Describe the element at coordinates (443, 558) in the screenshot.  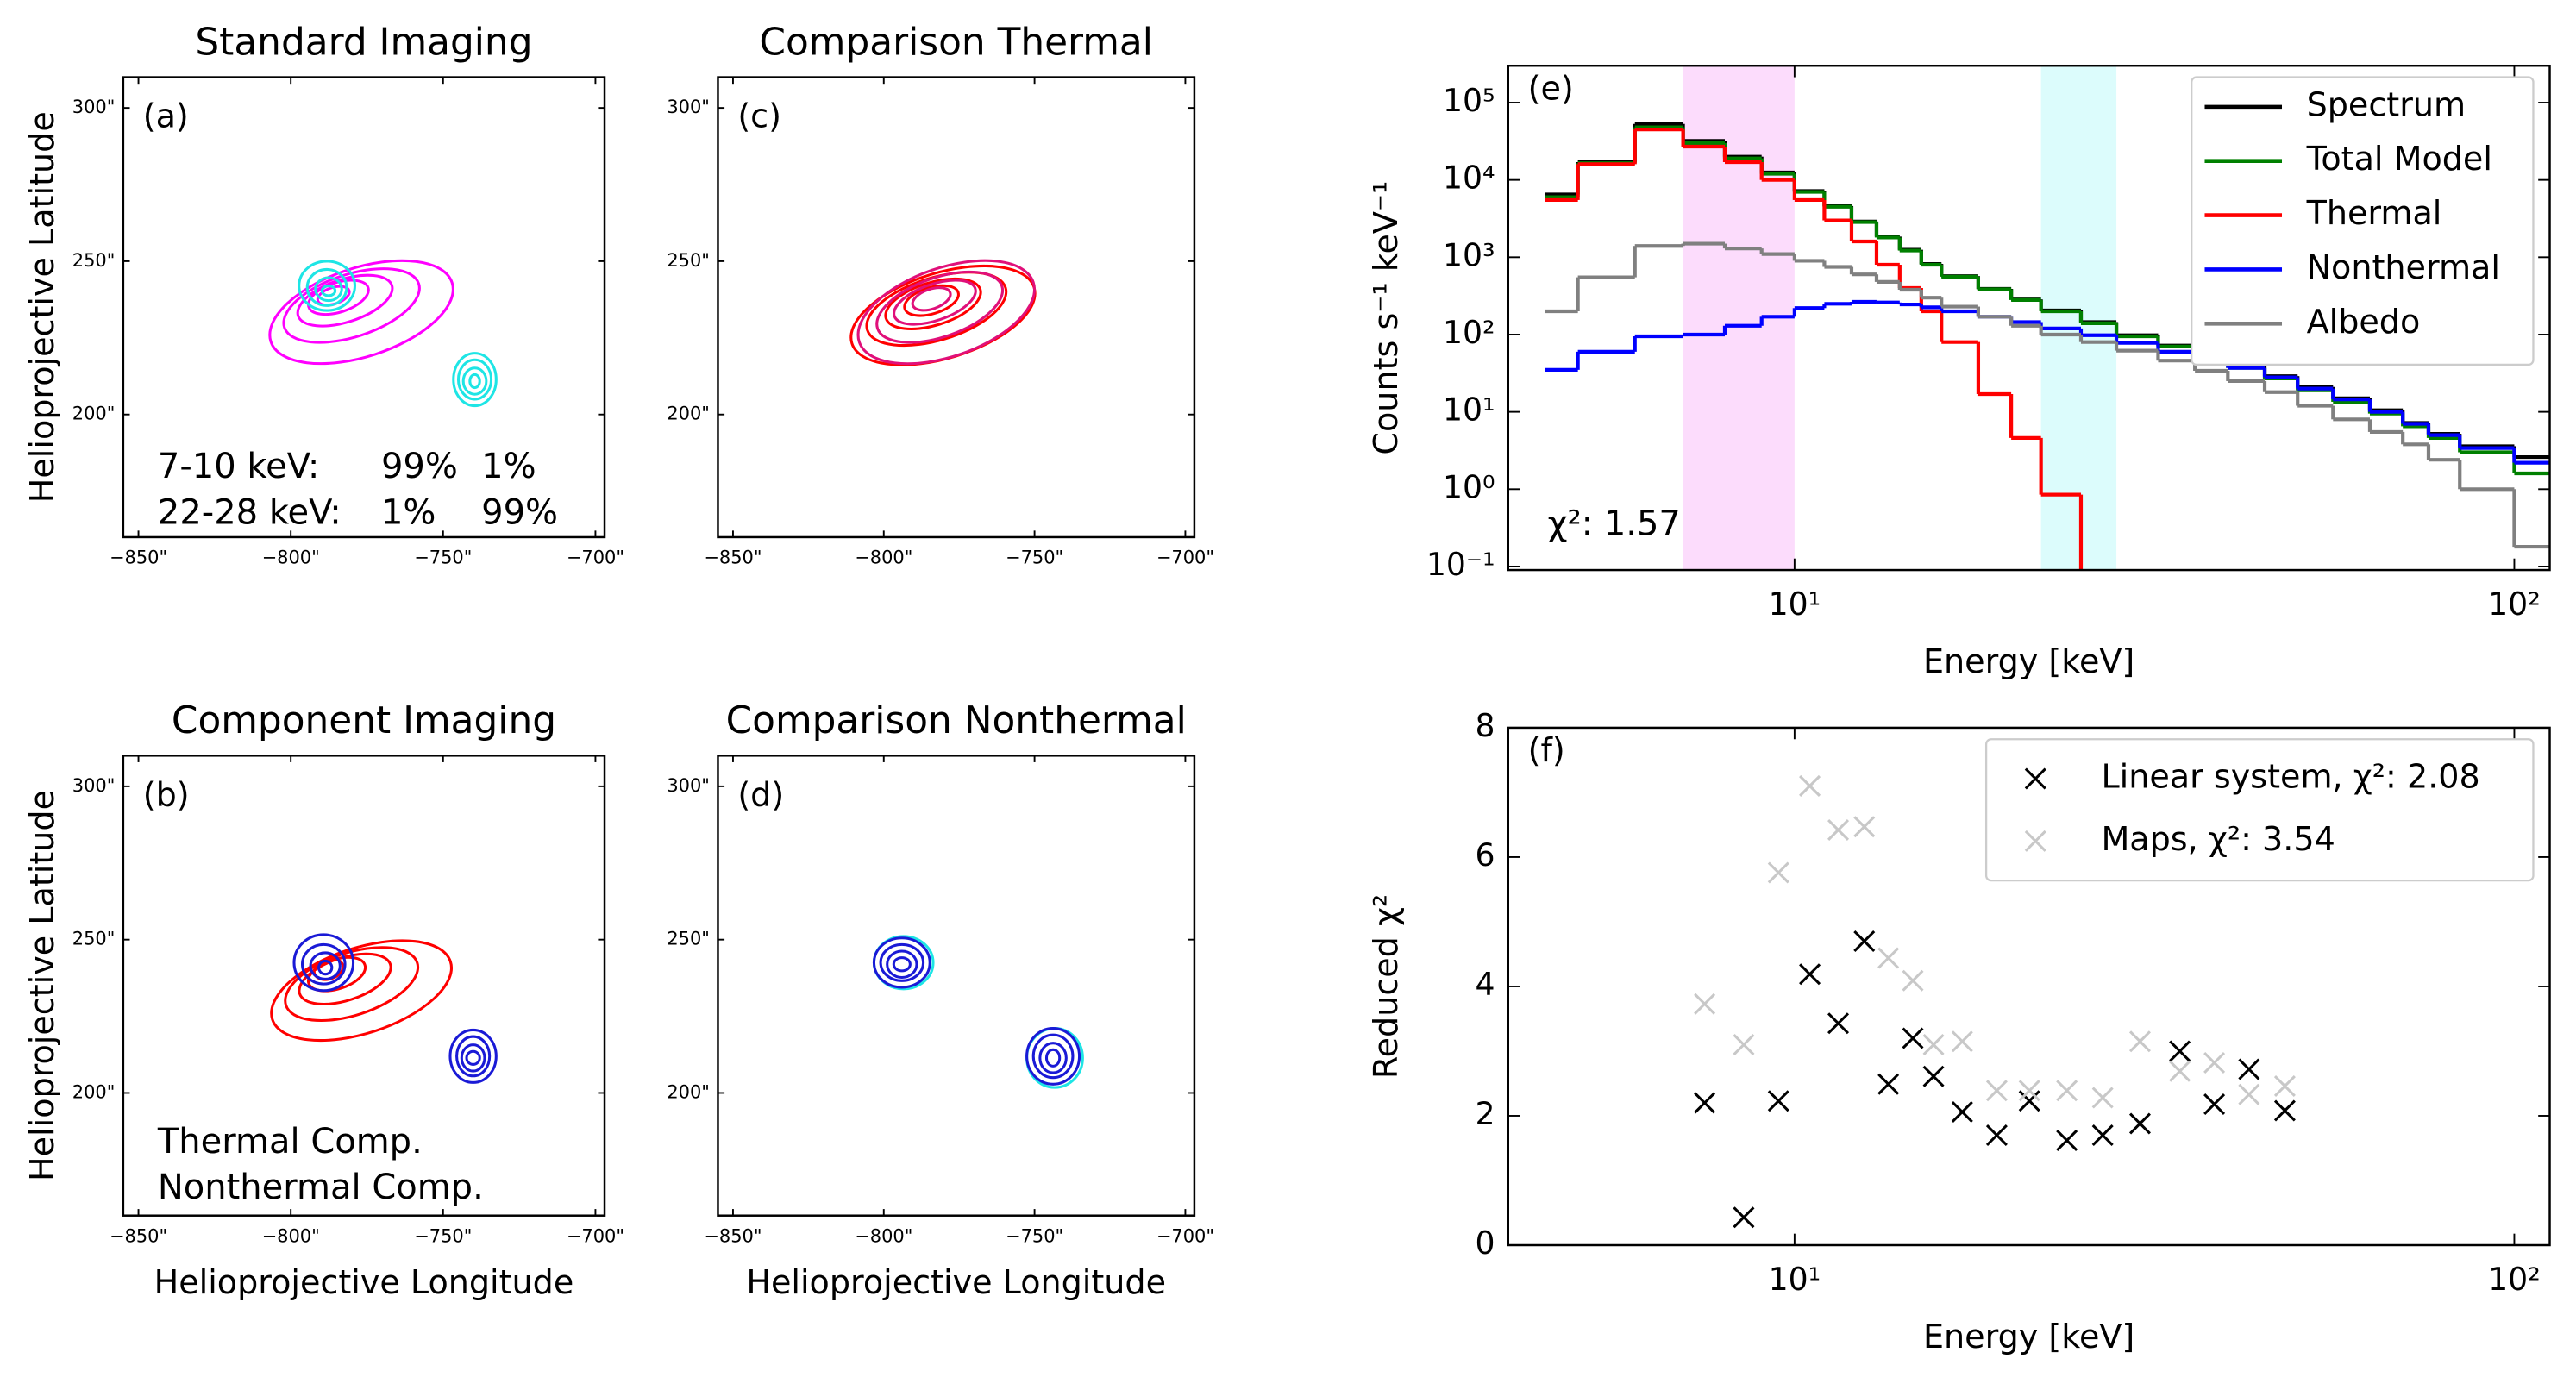
I see `x-tick-label: −750"` at that location.